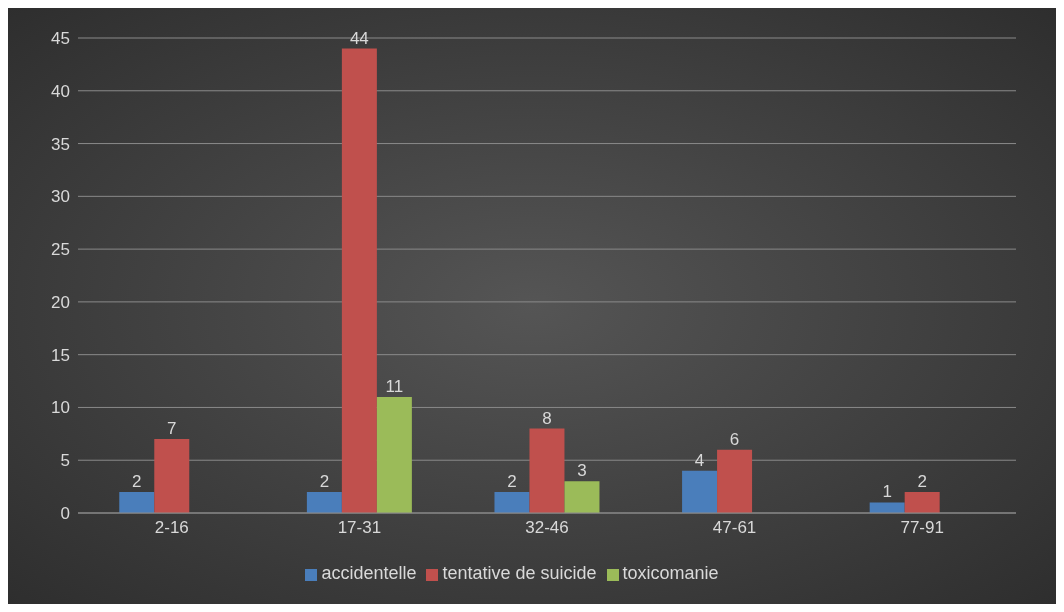 The width and height of the screenshot is (1064, 612). I want to click on y-tick-label: 25, so click(60, 250).